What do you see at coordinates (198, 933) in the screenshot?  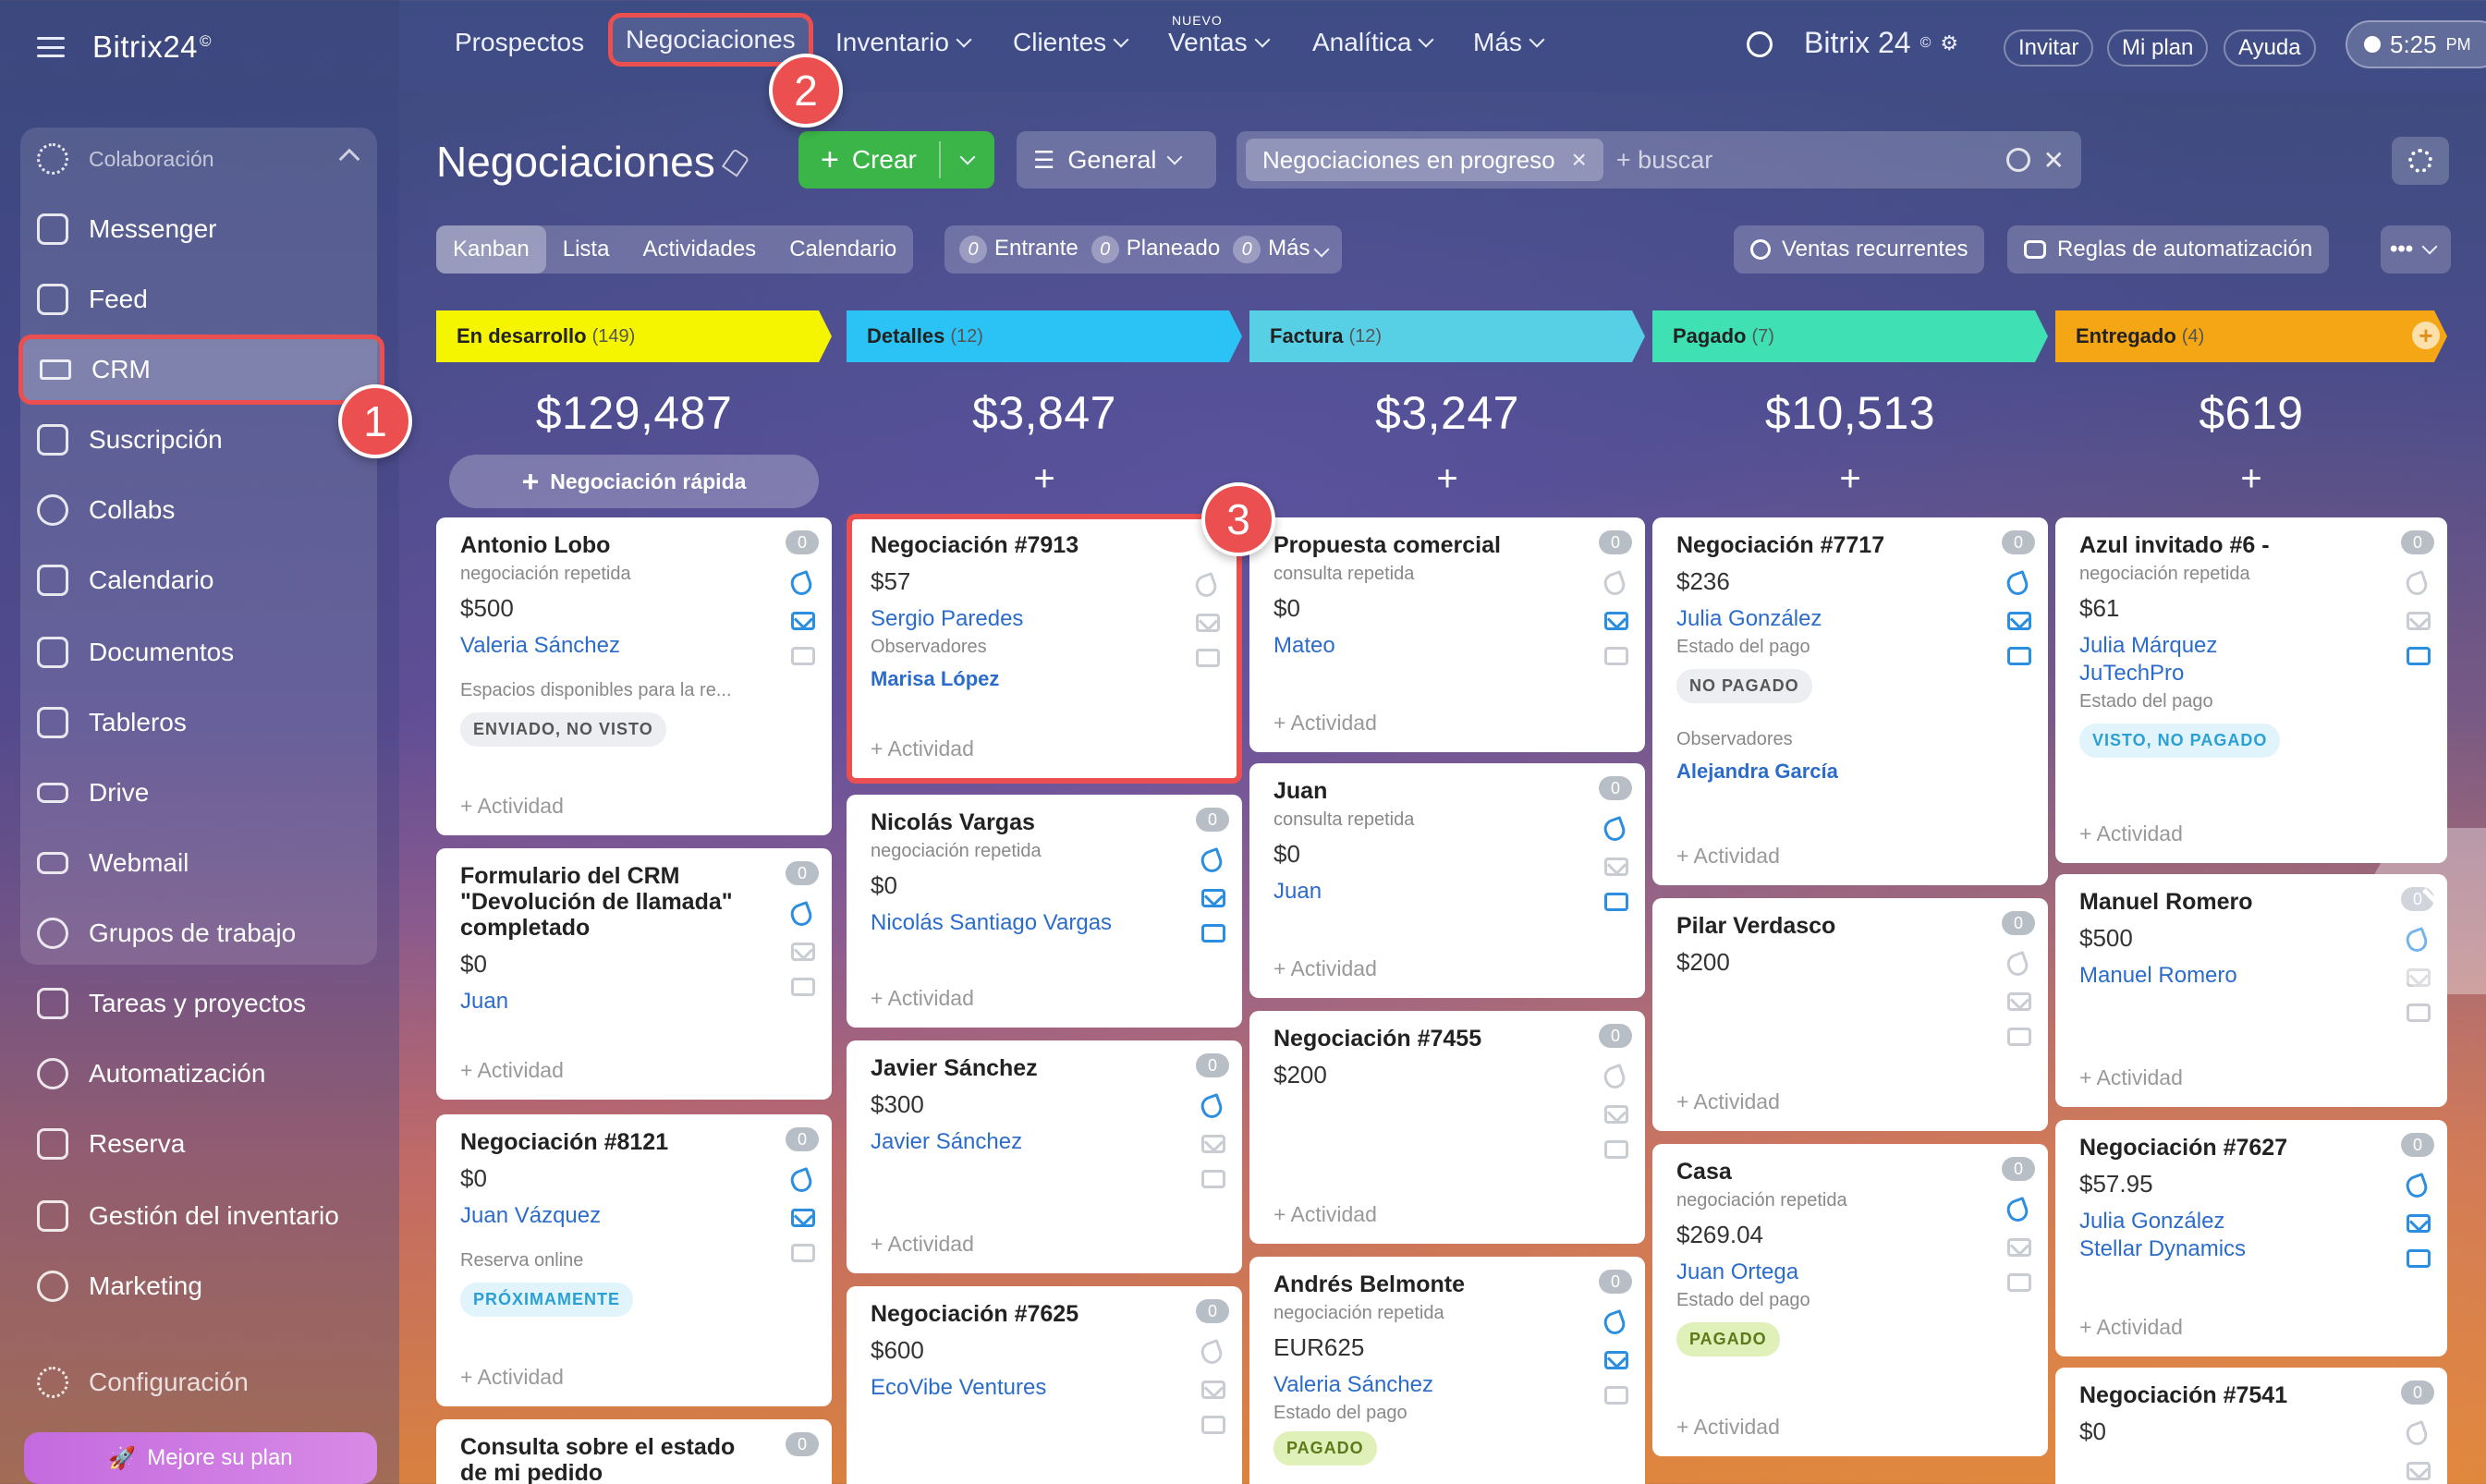 I see `sidebar-item-workgroups: Grupos de trabajo` at bounding box center [198, 933].